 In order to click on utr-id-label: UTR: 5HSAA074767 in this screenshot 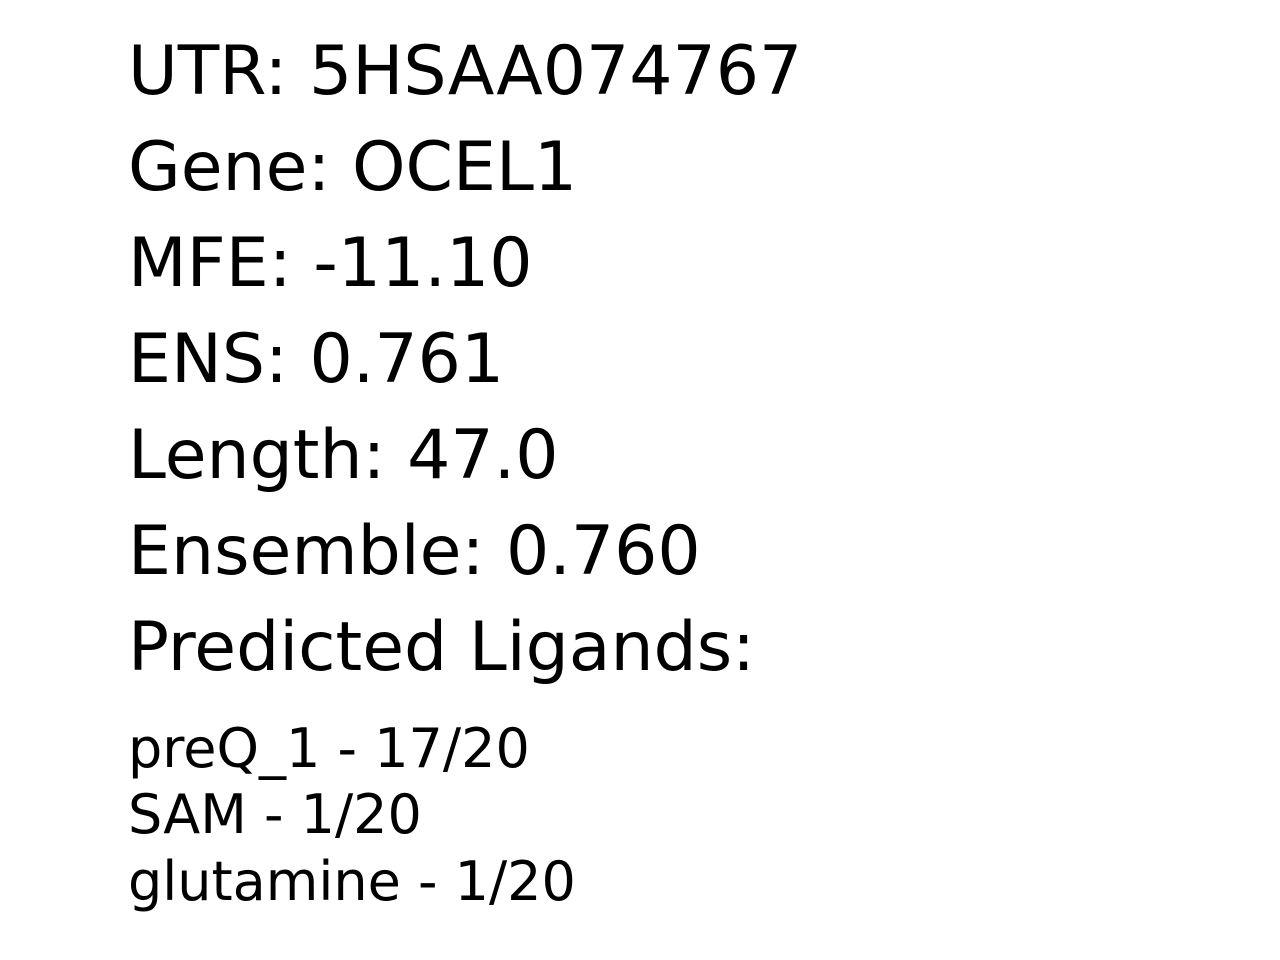, I will do `click(465, 71)`.